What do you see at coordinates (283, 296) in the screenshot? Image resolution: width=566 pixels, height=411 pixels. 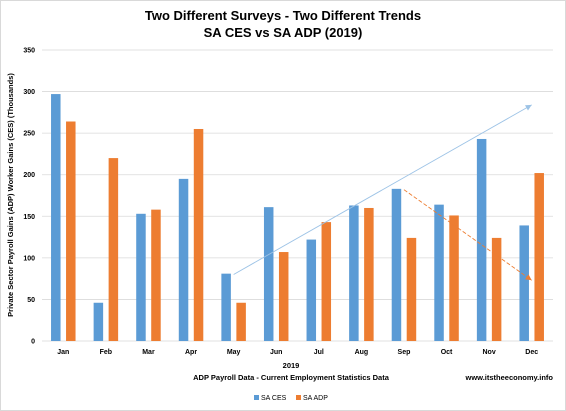 I see `bar-sa-adp-jun` at bounding box center [283, 296].